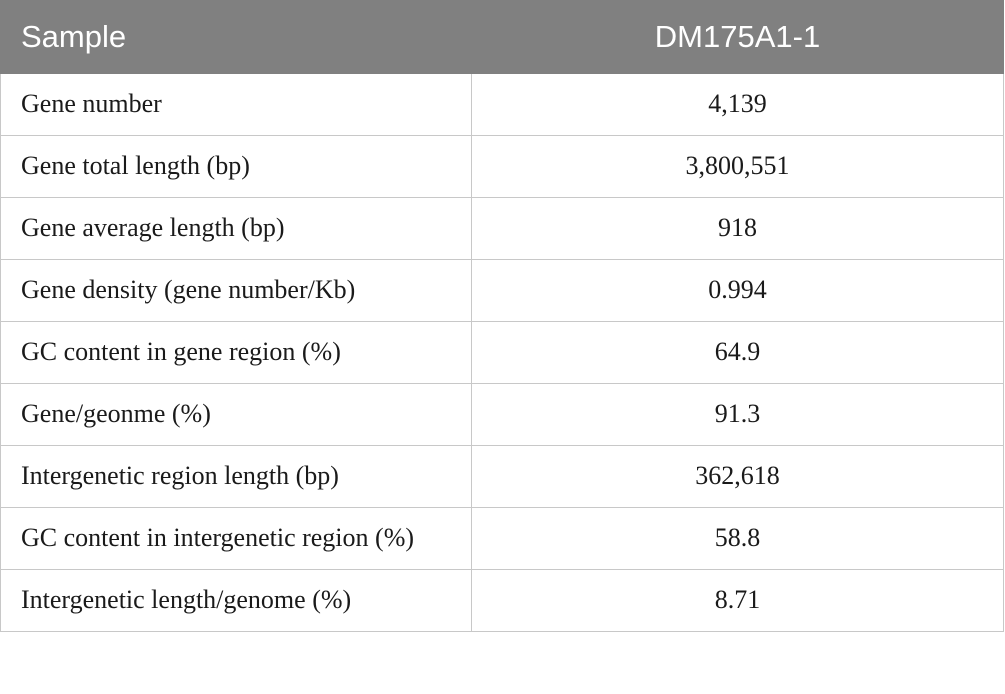  Describe the element at coordinates (737, 104) in the screenshot. I see `row-value: 4,139` at that location.